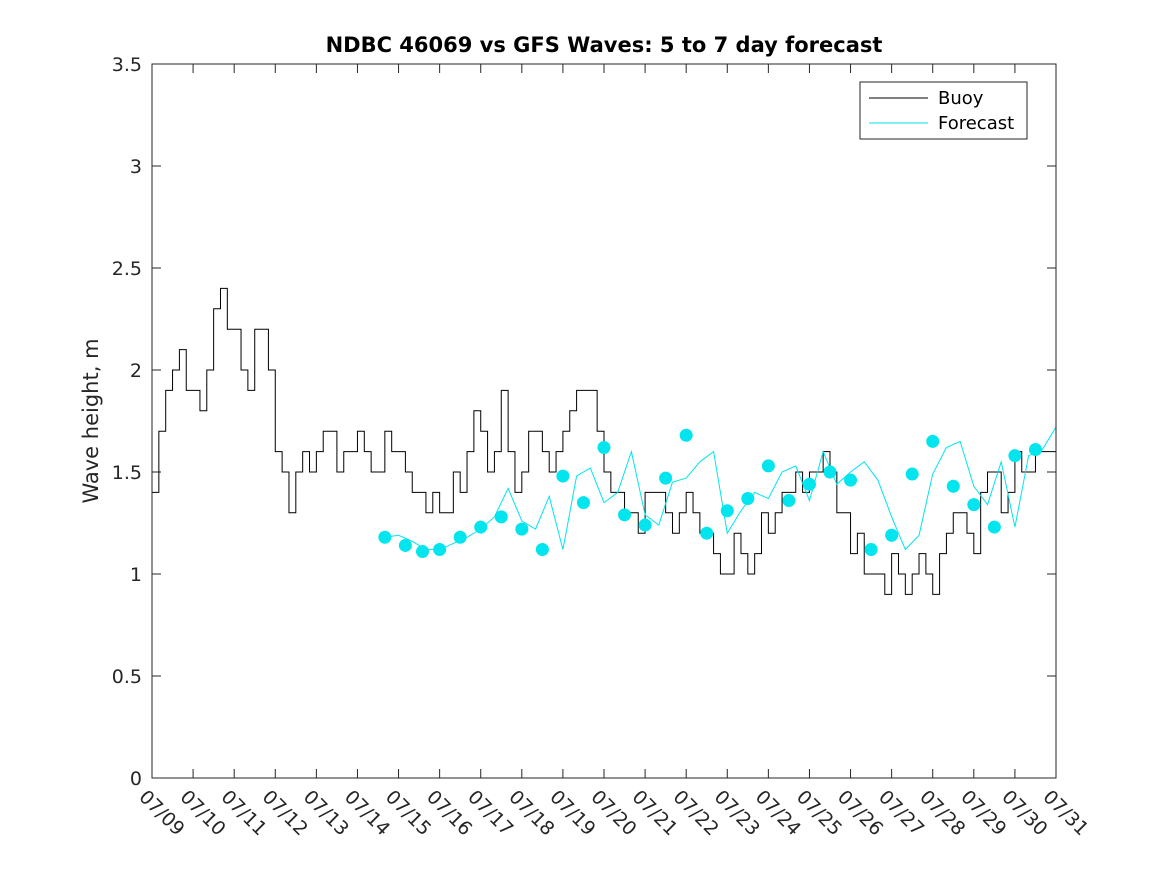 Image resolution: width=1167 pixels, height=875 pixels. I want to click on y-tick-labels: 0 0.5 1 1.5 2 2.5 3 3.5, so click(127, 422).